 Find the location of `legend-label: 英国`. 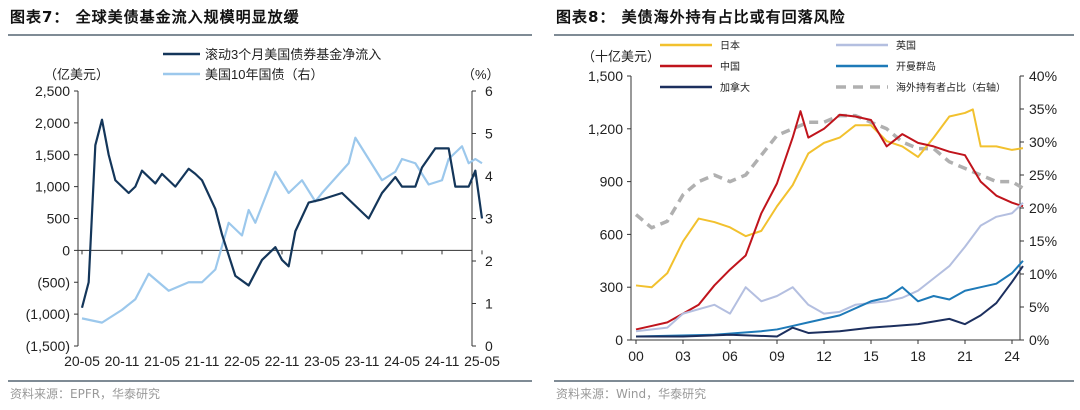

legend-label: 英国 is located at coordinates (906, 45).